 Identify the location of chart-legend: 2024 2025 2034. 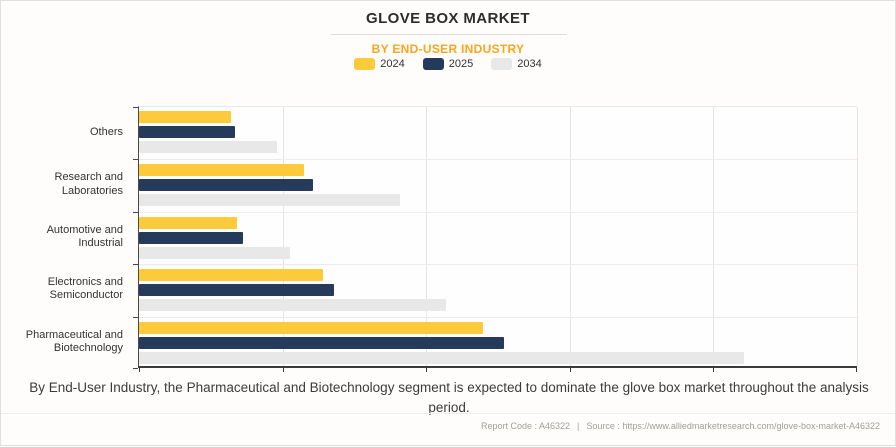
(448, 64).